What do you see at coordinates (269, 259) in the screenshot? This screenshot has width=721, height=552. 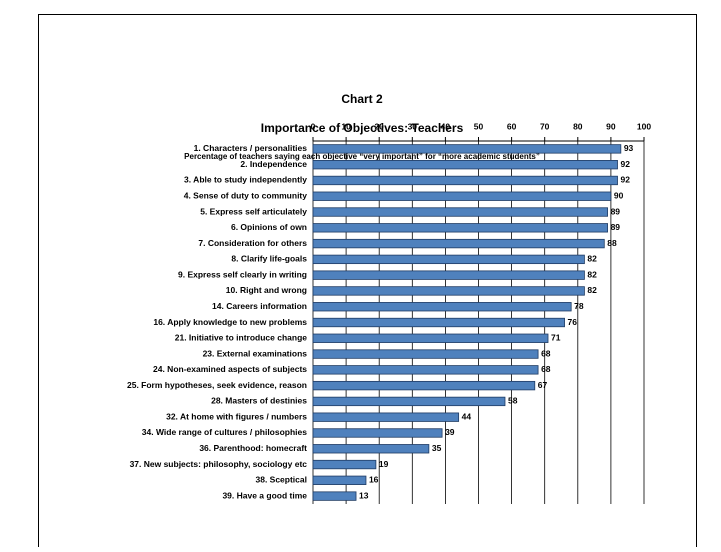 I see `y-tick-label: 8. Clarify life-goals` at bounding box center [269, 259].